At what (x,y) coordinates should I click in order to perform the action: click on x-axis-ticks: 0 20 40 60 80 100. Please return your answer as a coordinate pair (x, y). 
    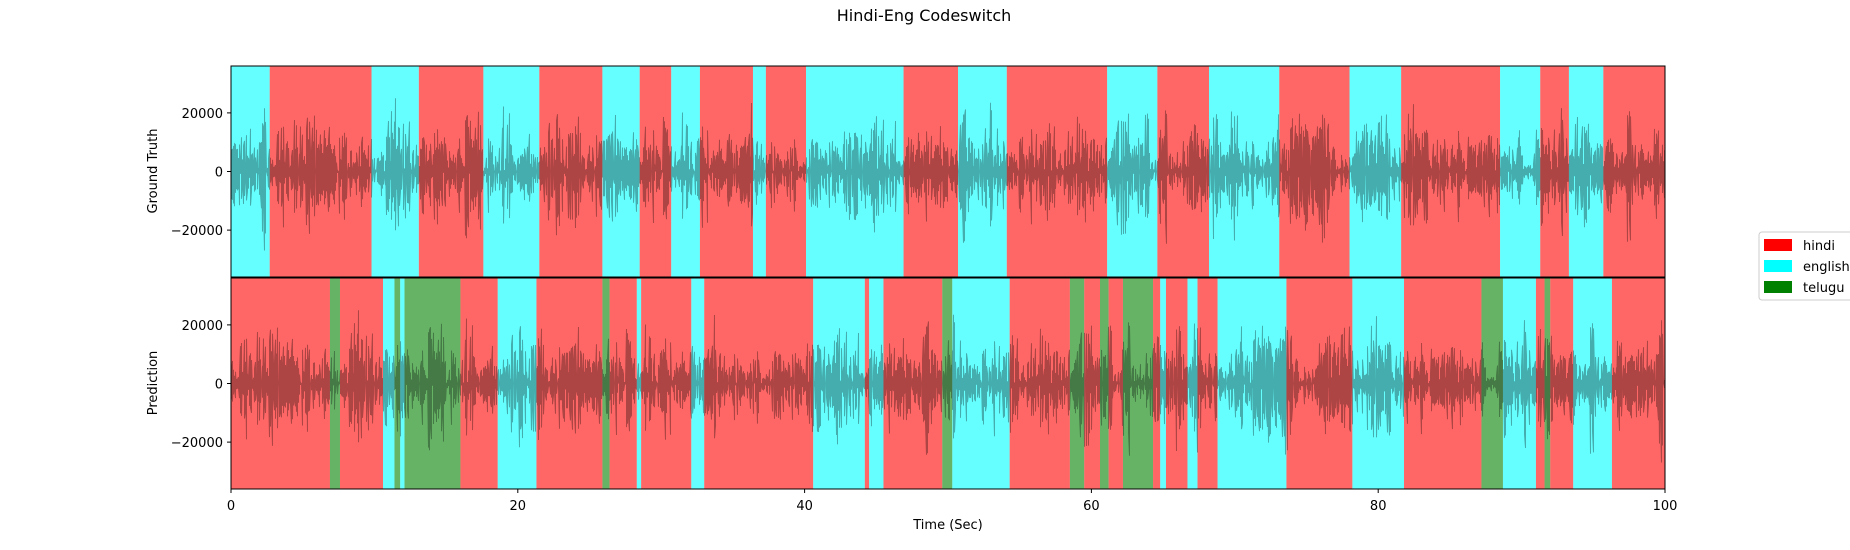
    Looking at the image, I should click on (952, 501).